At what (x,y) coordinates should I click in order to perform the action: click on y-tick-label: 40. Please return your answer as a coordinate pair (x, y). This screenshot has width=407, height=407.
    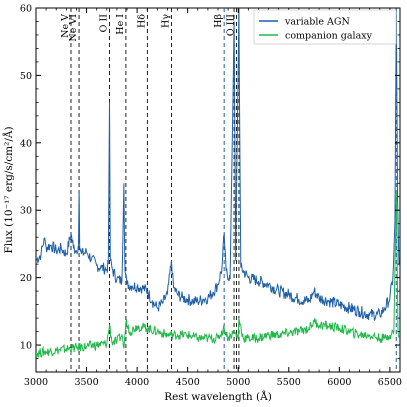
    Looking at the image, I should click on (26, 143).